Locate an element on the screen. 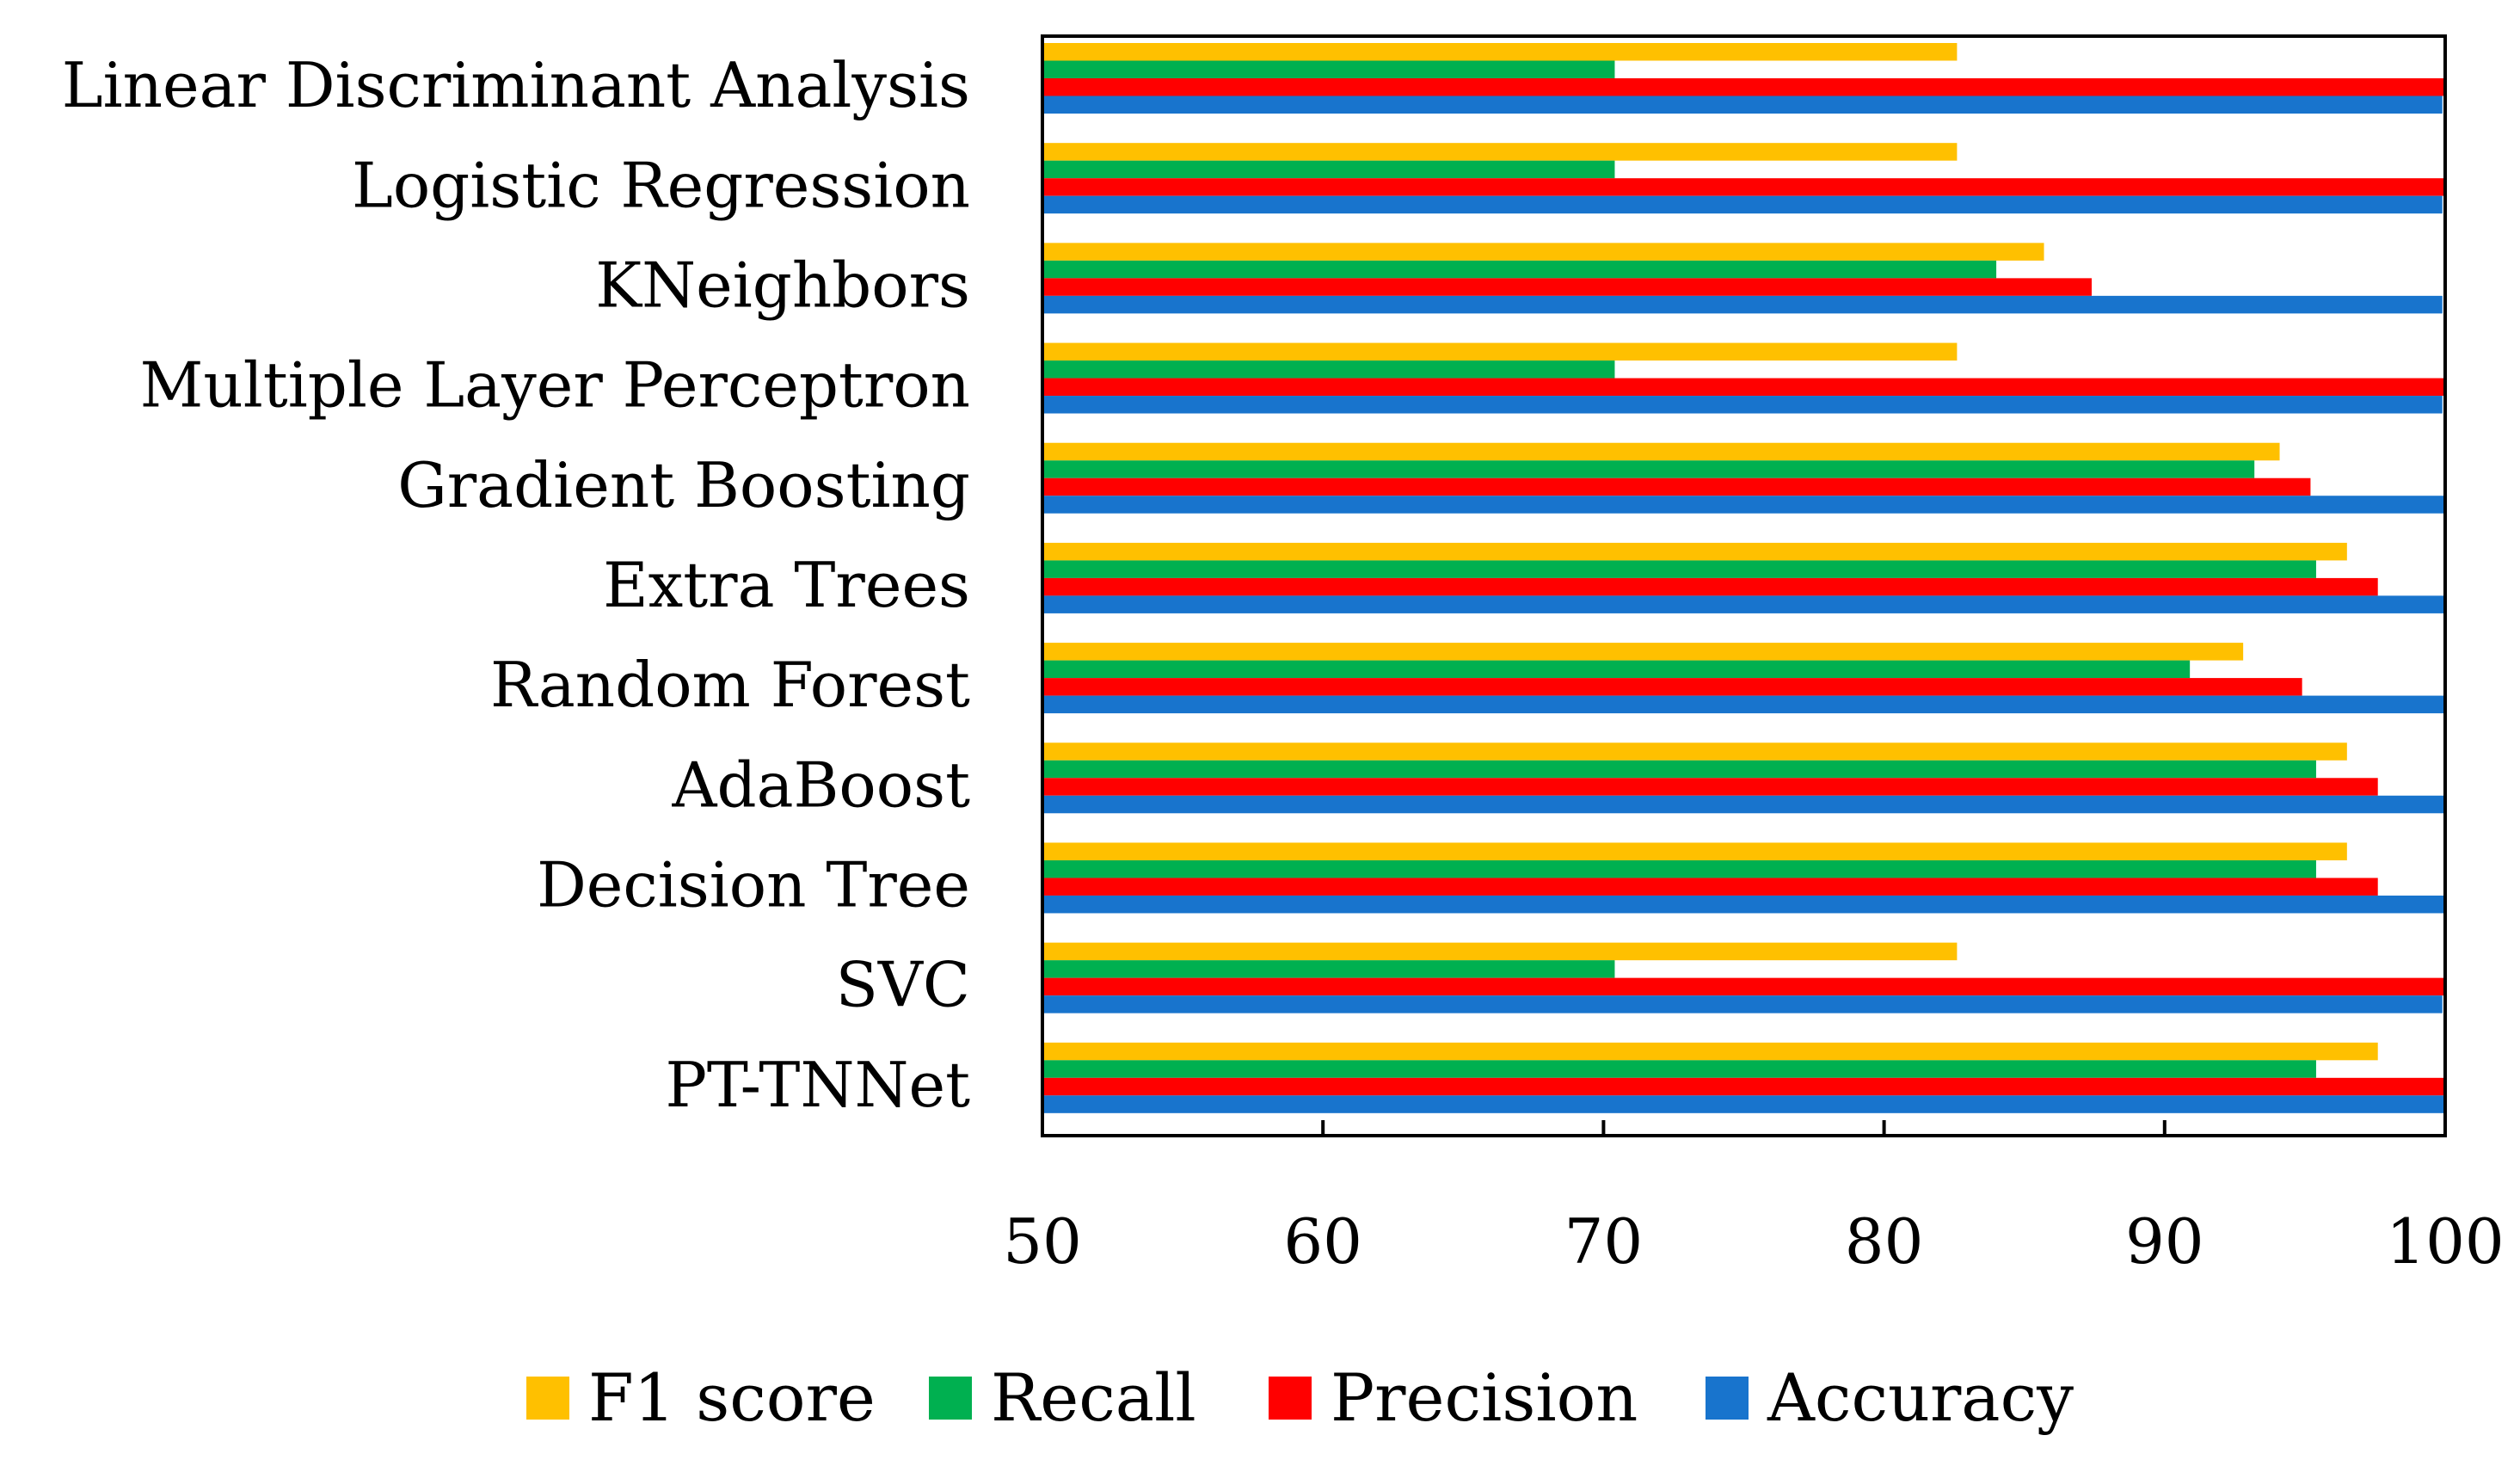 Image resolution: width=2520 pixels, height=1460 pixels. category-label: Gradient Boosting is located at coordinates (684, 485).